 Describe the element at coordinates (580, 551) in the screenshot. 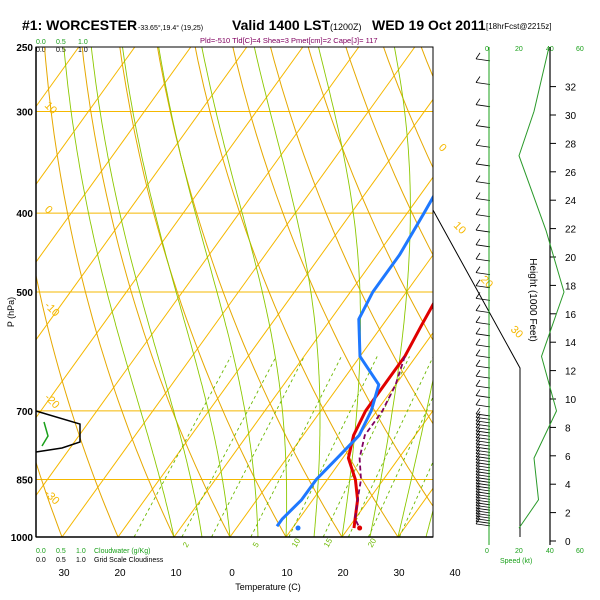

I see `speed-bottom-tick: 60` at that location.